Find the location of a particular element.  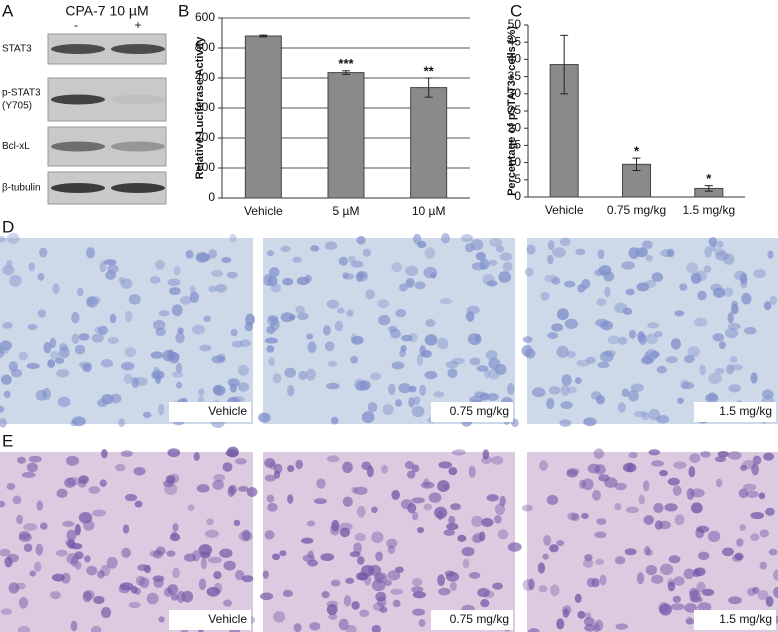

y-tick-label: 45 is located at coordinates (515, 41).